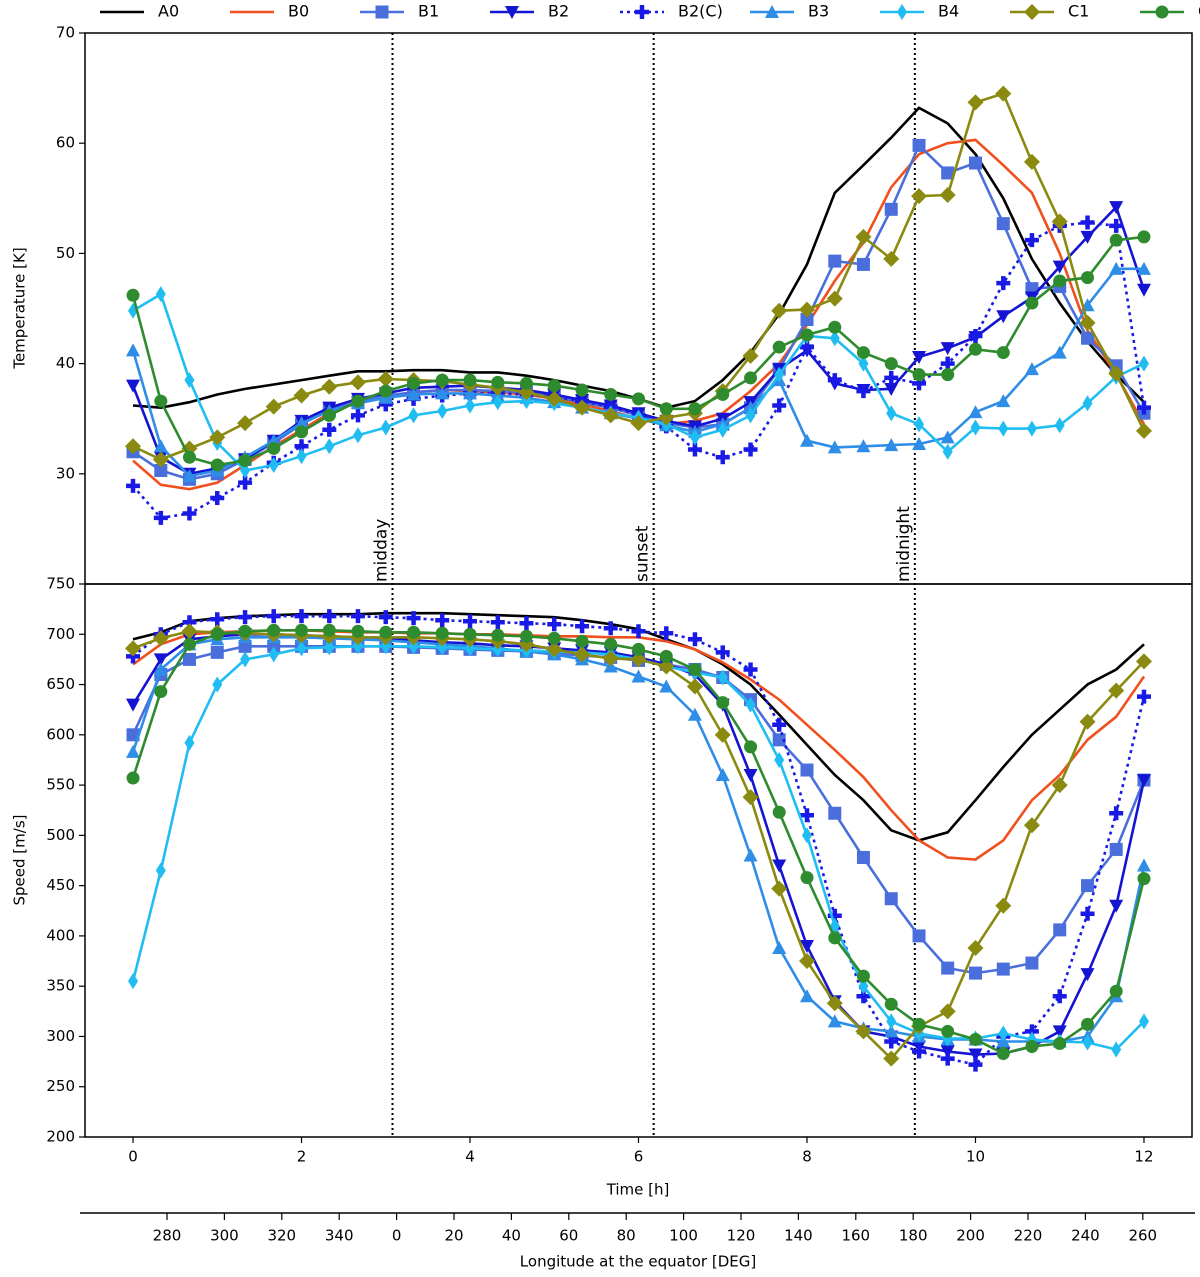 Image resolution: width=1200 pixels, height=1277 pixels. I want to click on x2-tick-label: 120, so click(741, 1236).